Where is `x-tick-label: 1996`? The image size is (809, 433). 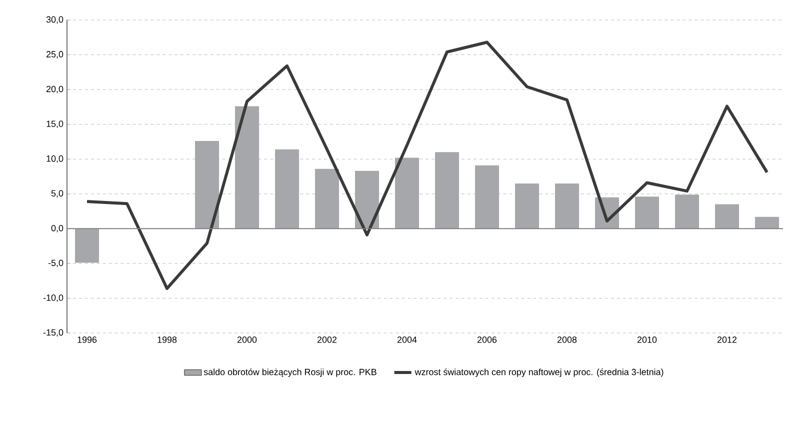 x-tick-label: 1996 is located at coordinates (87, 339).